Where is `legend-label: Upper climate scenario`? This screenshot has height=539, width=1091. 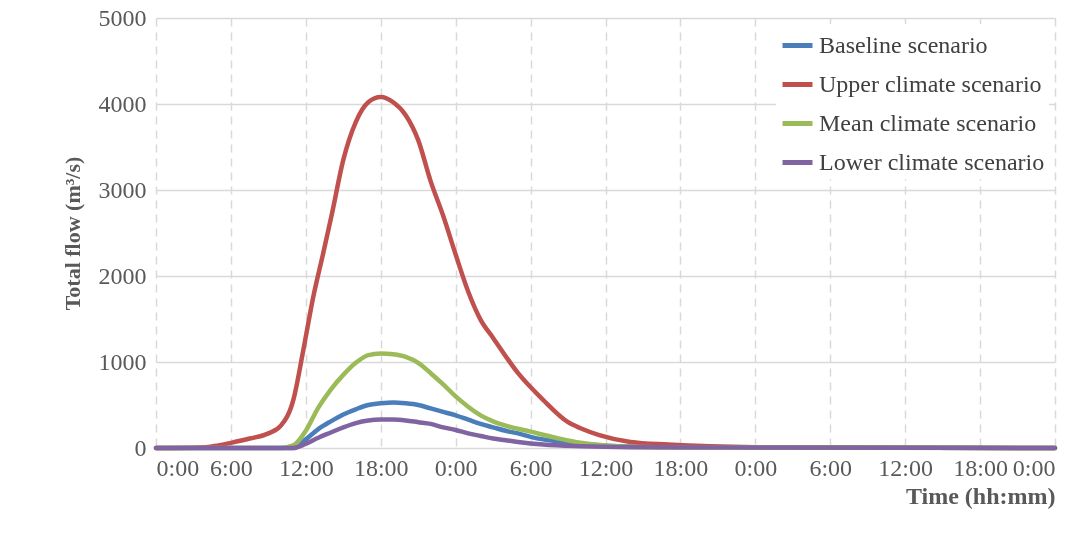
legend-label: Upper climate scenario is located at coordinates (930, 83).